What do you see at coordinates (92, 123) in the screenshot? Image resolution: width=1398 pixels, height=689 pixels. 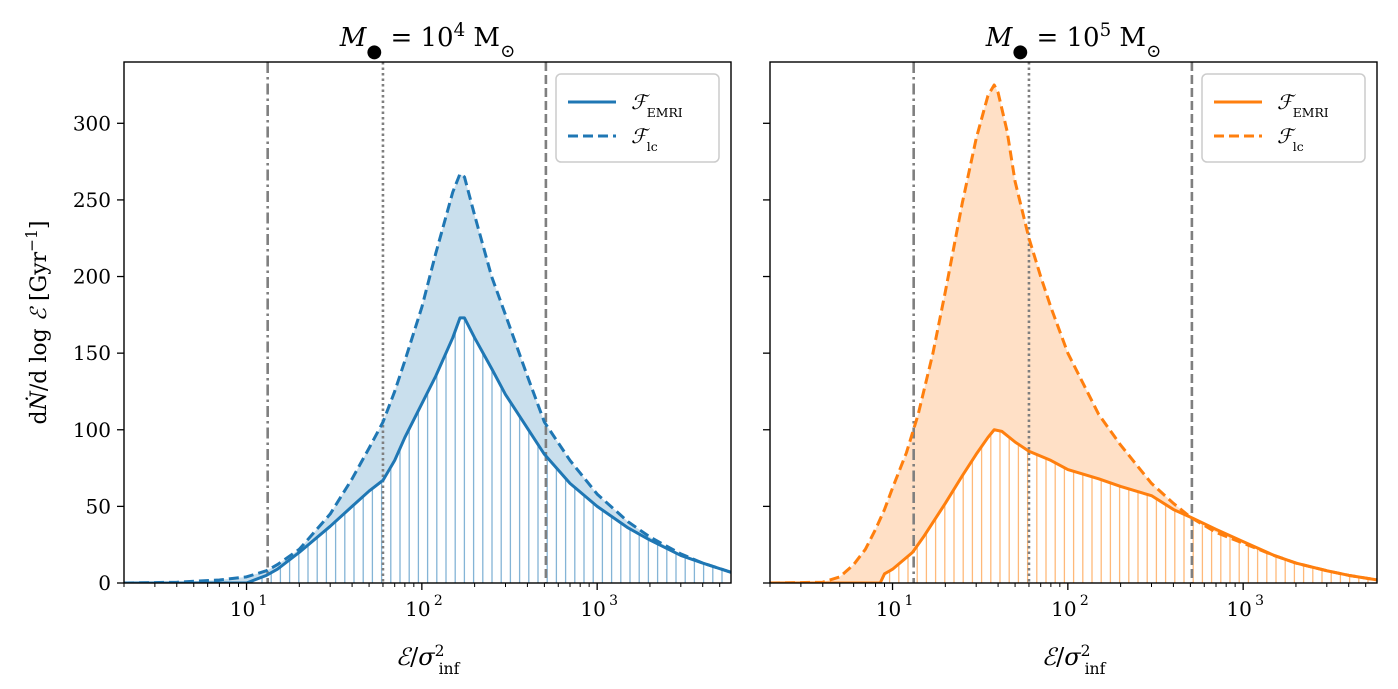 I see `y-tick-label: 300` at bounding box center [92, 123].